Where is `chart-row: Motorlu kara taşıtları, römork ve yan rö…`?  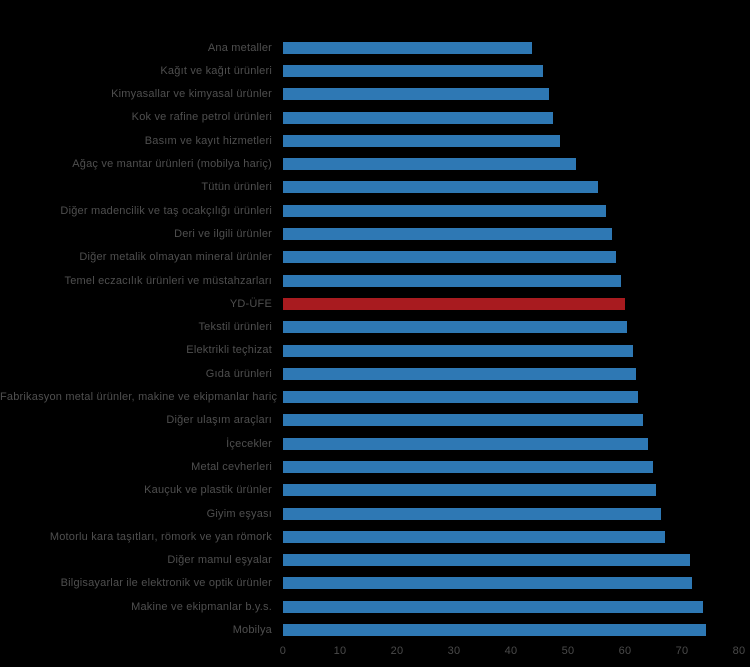
chart-row: Motorlu kara taşıtları, römork ve yan rö… is located at coordinates (375, 536).